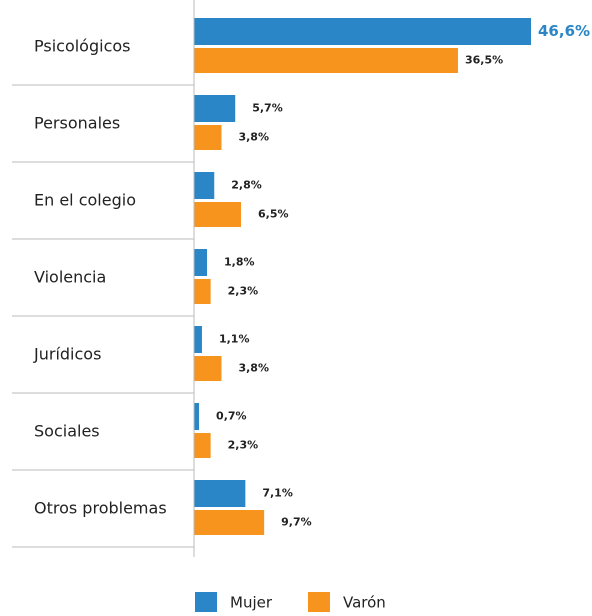 Image resolution: width=592 pixels, height=616 pixels. What do you see at coordinates (82, 46) in the screenshot?
I see `category-label: Psicológicos` at bounding box center [82, 46].